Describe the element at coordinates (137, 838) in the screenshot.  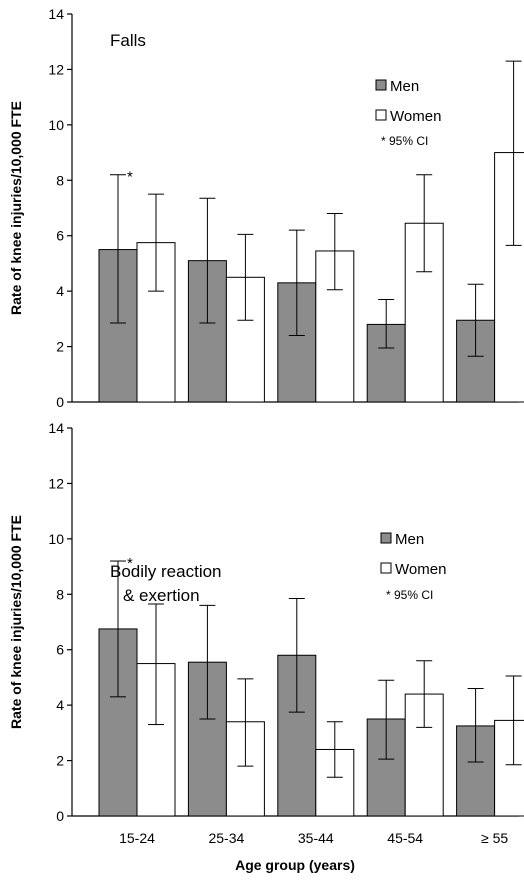
I see `x-tick-label: 15-24` at that location.